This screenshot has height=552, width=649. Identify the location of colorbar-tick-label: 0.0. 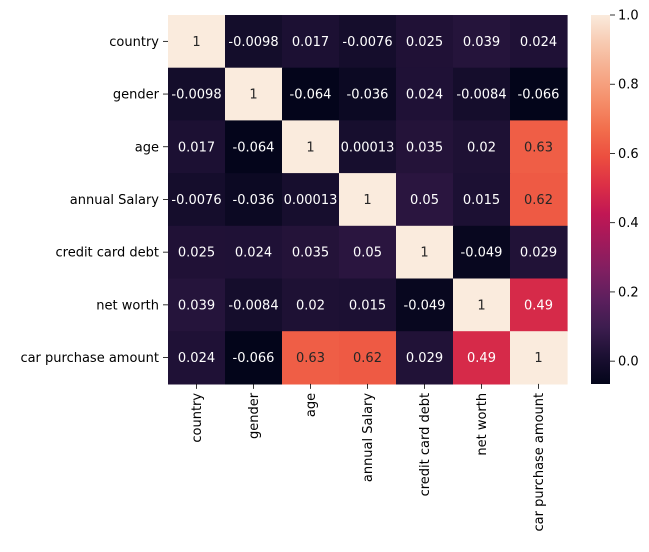
(628, 362).